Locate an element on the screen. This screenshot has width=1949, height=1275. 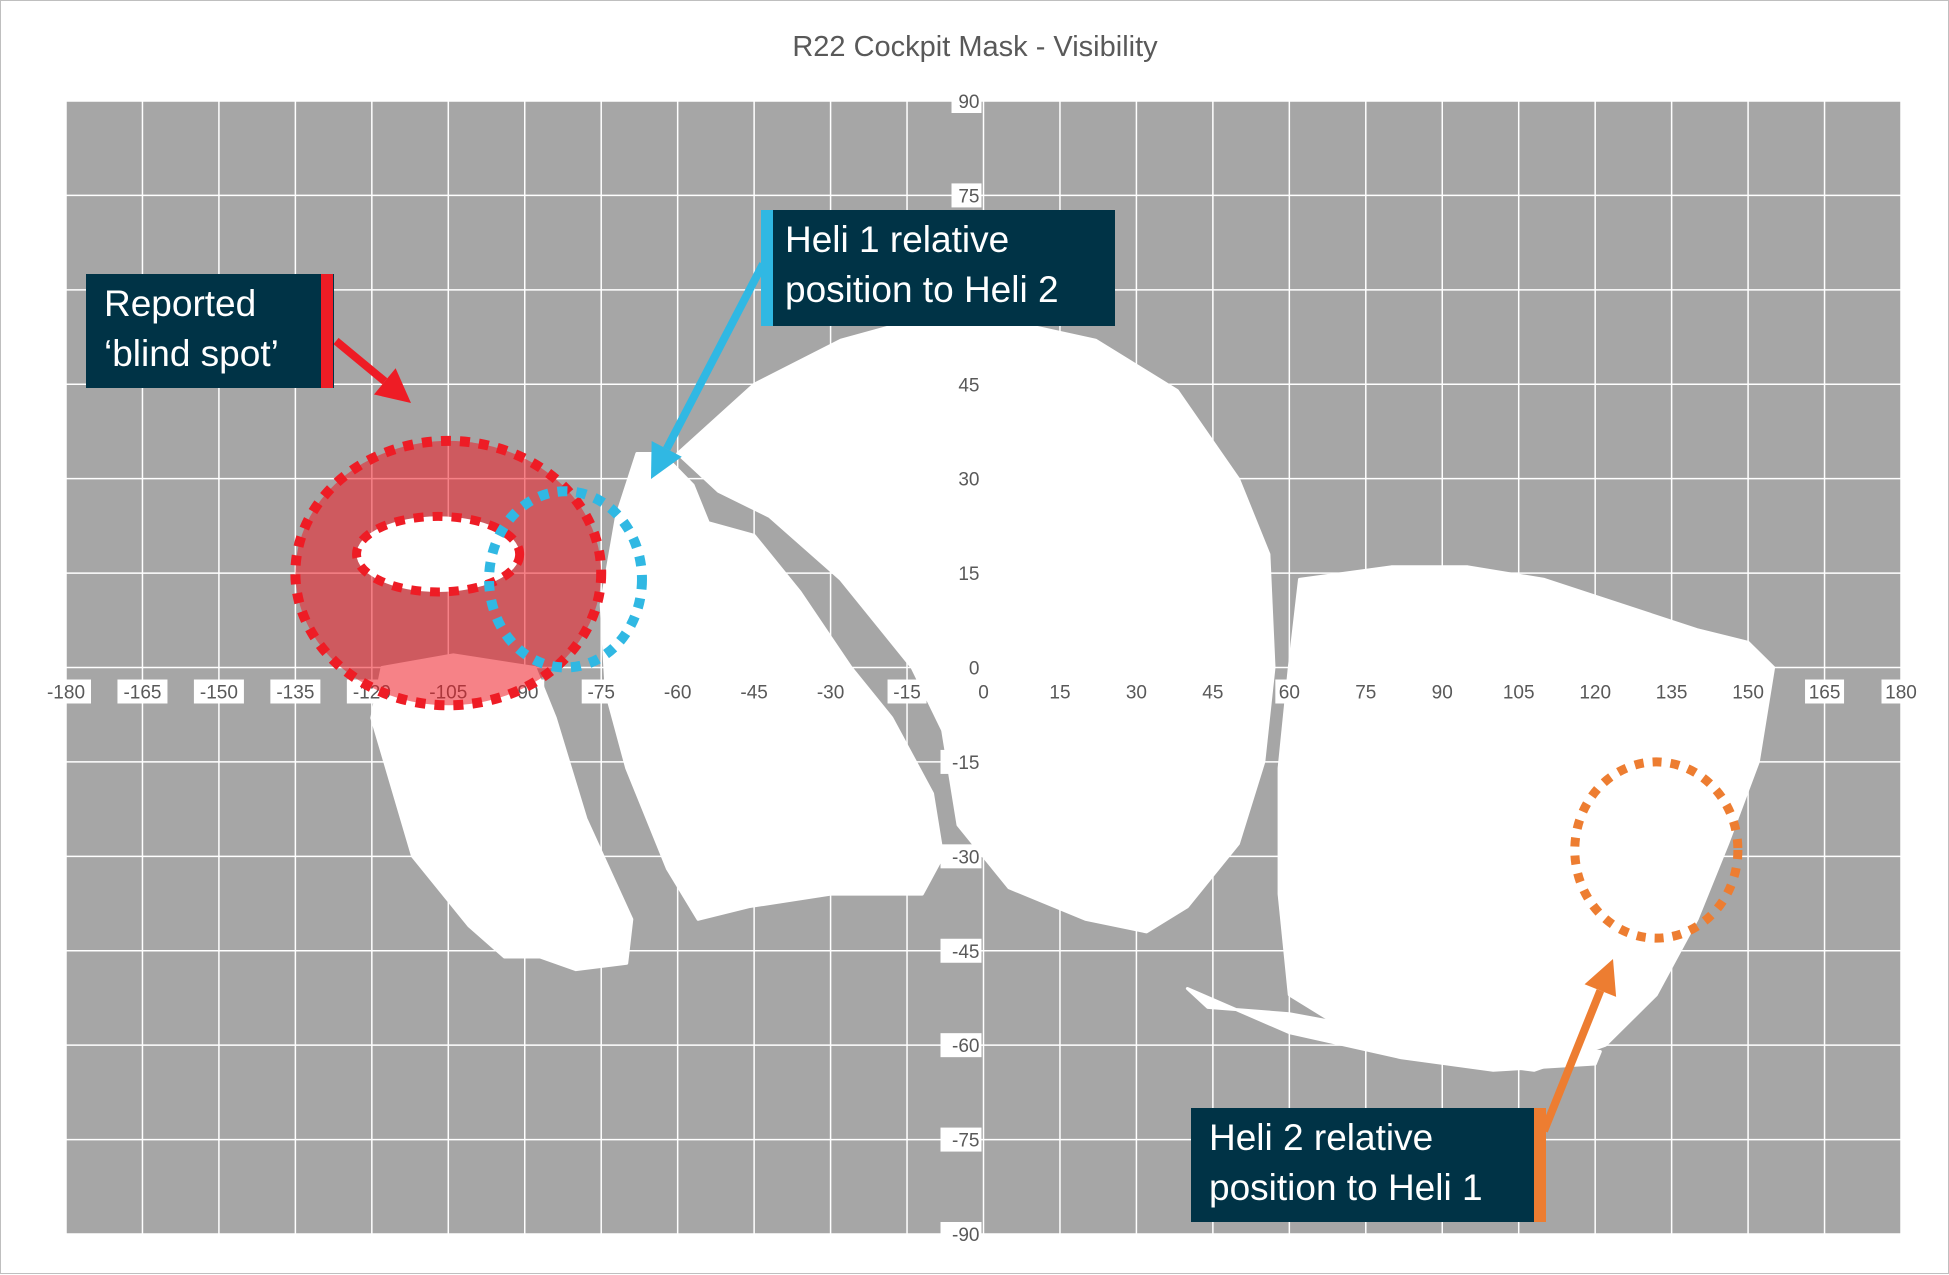
y-tick-label: 0 is located at coordinates (974, 669).